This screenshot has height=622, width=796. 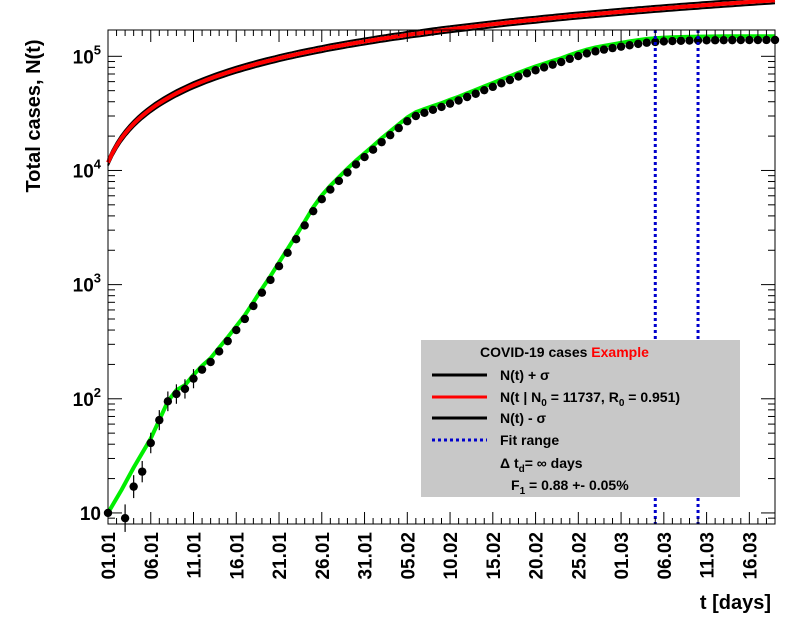 What do you see at coordinates (523, 491) in the screenshot?
I see `note-subscript: 1` at bounding box center [523, 491].